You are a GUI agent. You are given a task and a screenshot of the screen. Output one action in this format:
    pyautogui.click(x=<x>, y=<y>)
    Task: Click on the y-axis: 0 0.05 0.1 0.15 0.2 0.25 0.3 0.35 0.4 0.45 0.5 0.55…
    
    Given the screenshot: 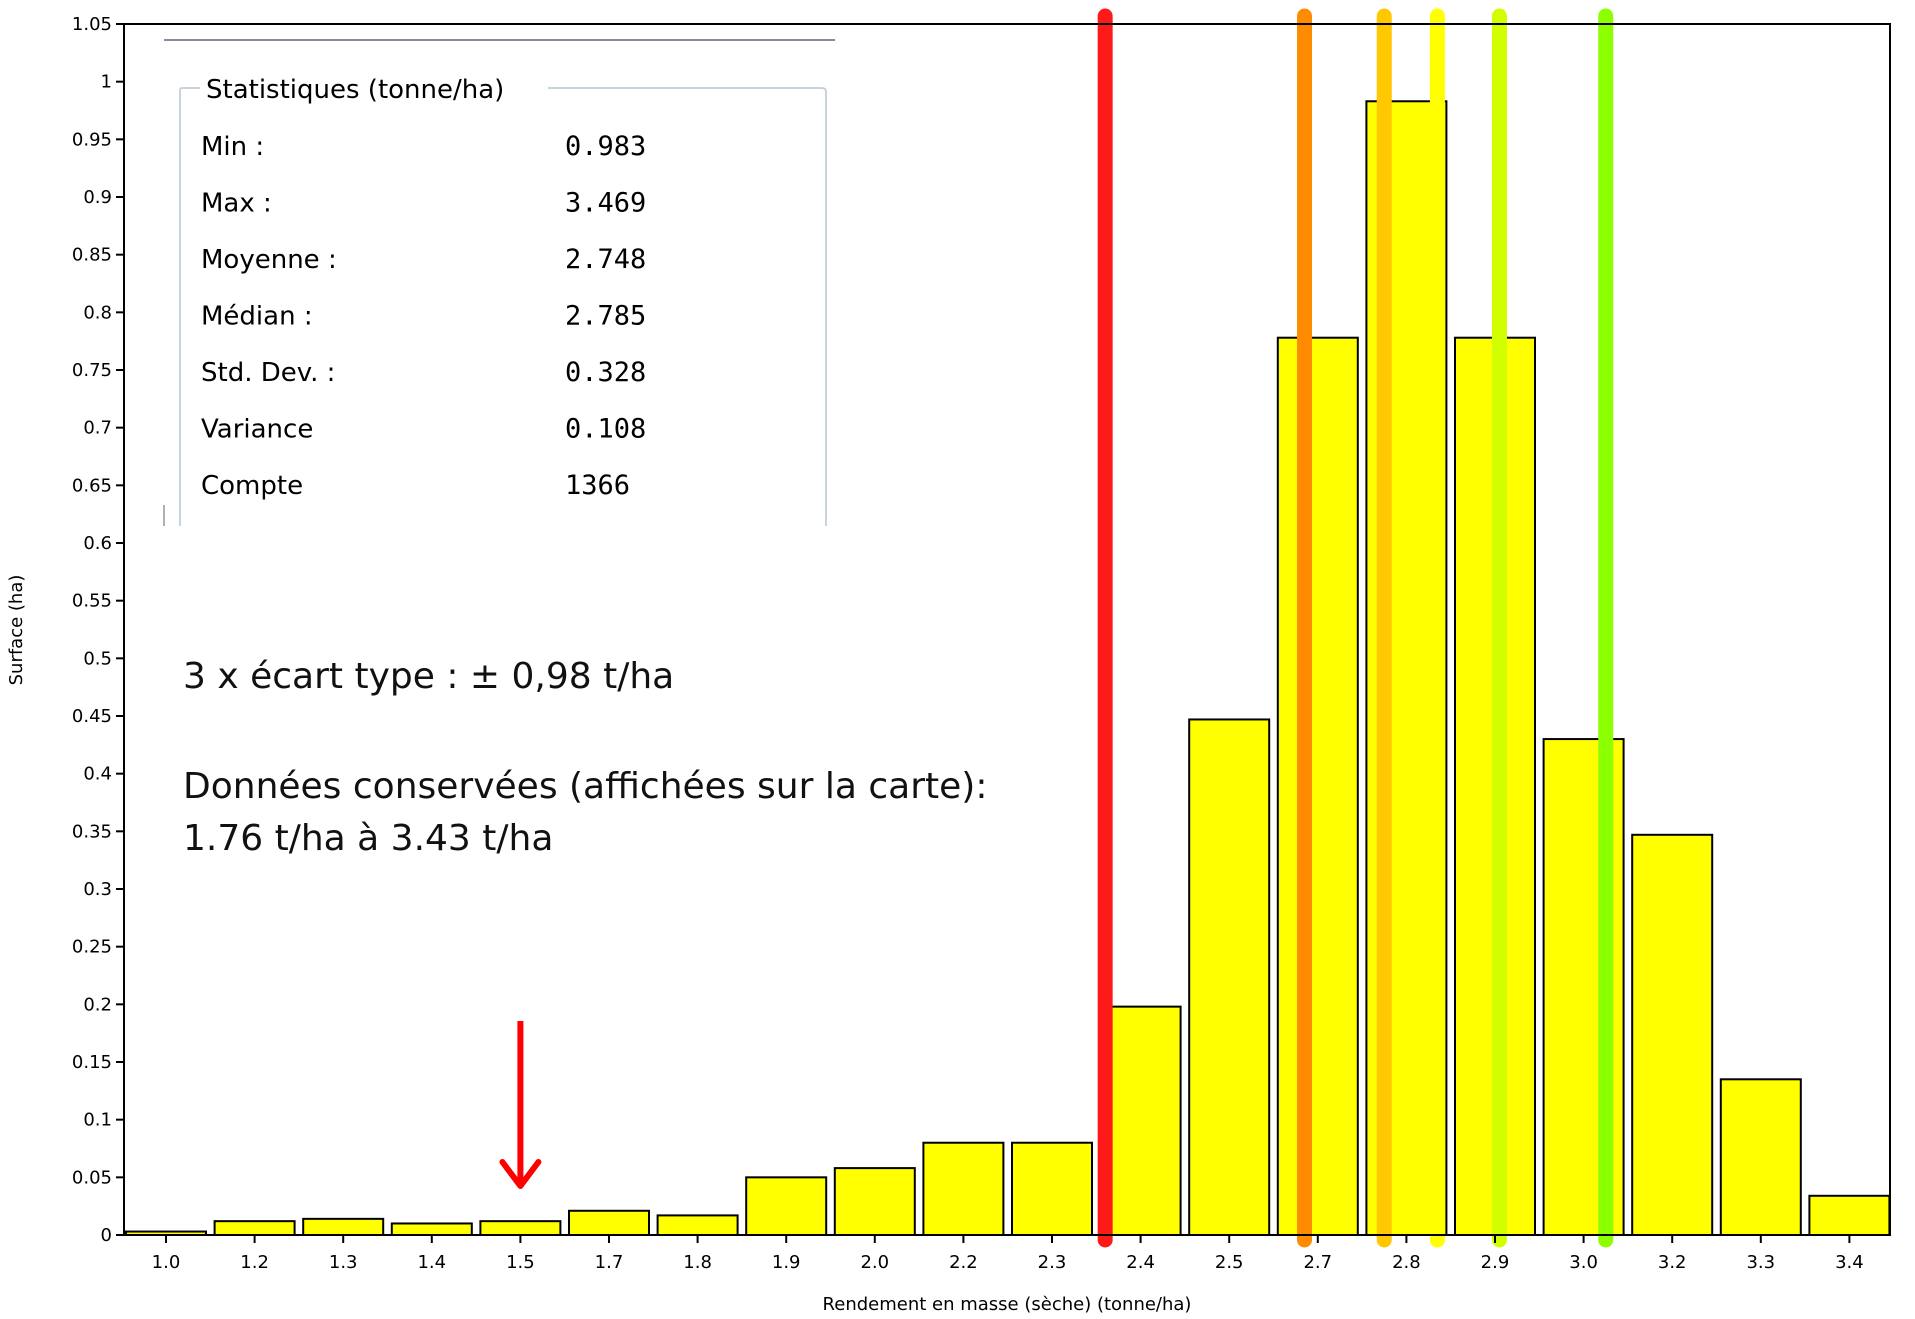 What is the action you would take?
    pyautogui.click(x=98, y=630)
    